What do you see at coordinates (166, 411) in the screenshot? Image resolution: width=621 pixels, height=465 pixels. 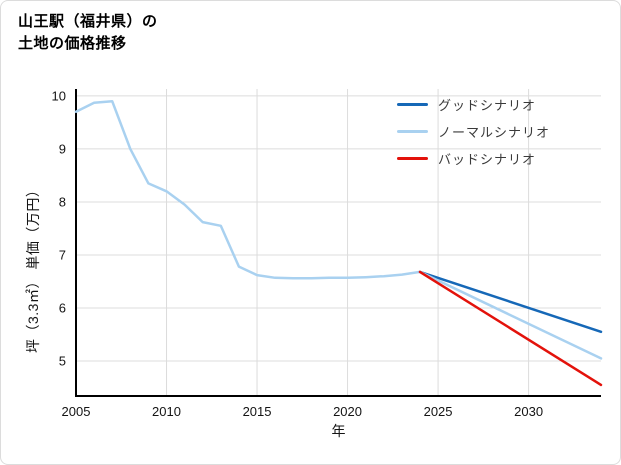 I see `x-tick-label: 2010` at bounding box center [166, 411].